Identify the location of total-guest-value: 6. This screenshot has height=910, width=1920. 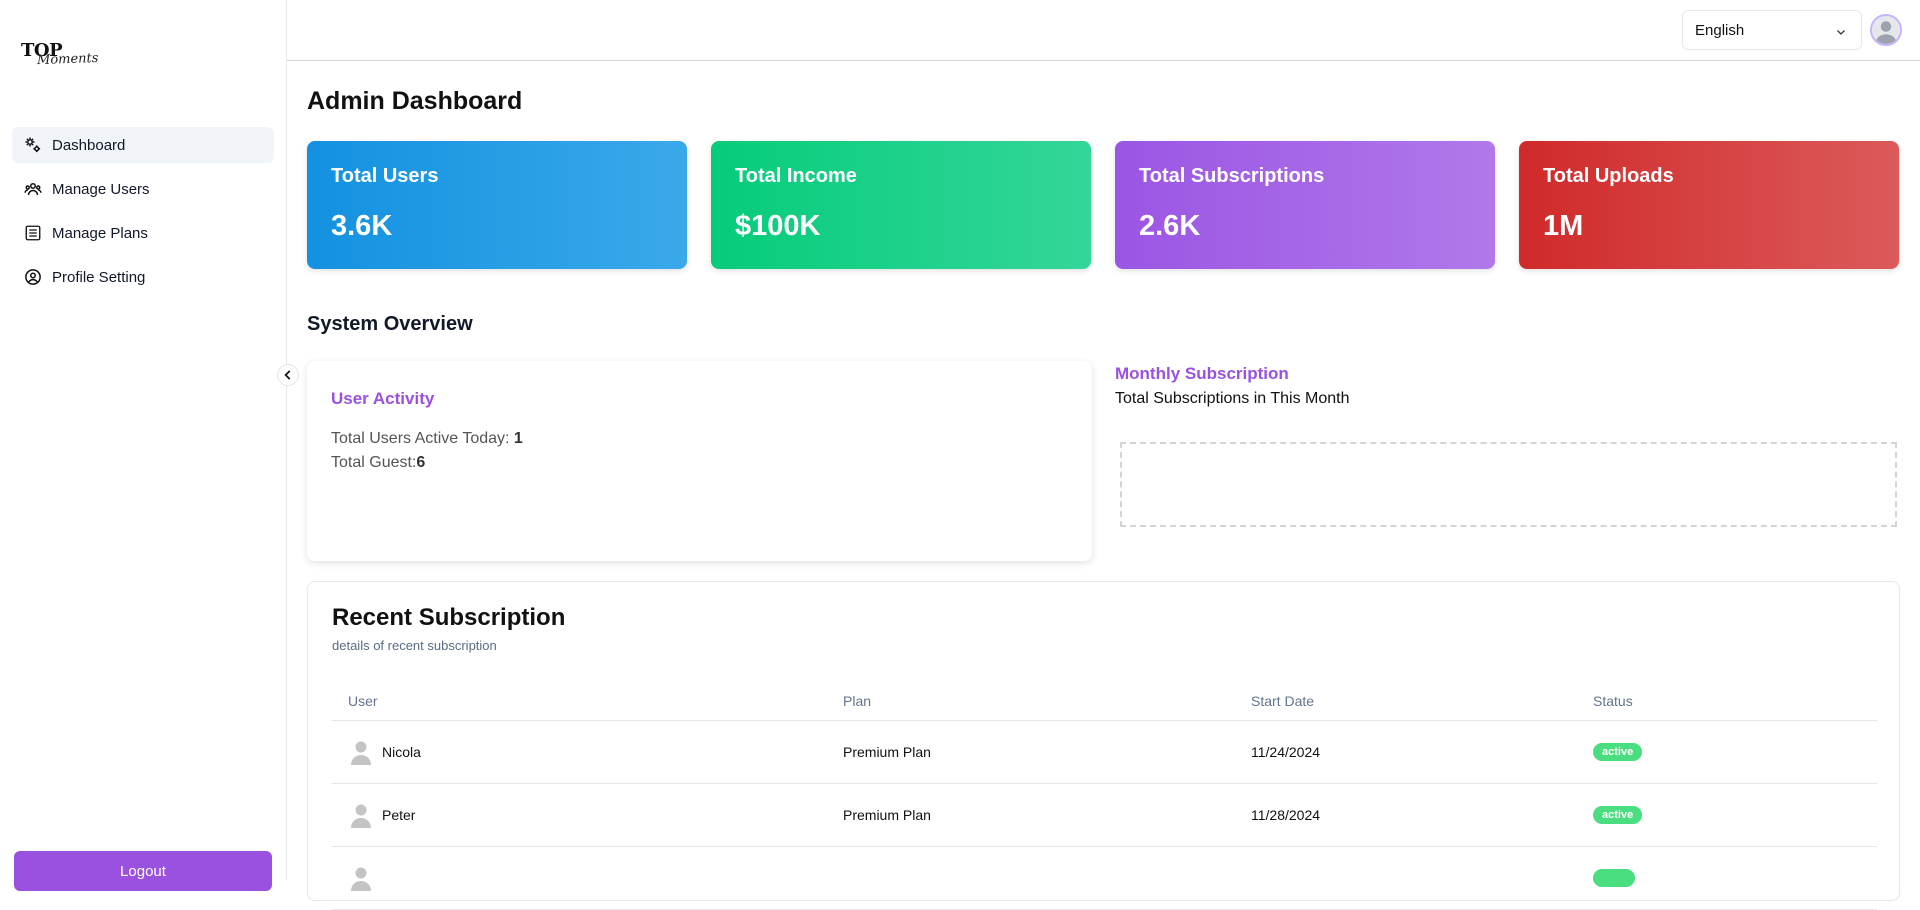
(421, 462).